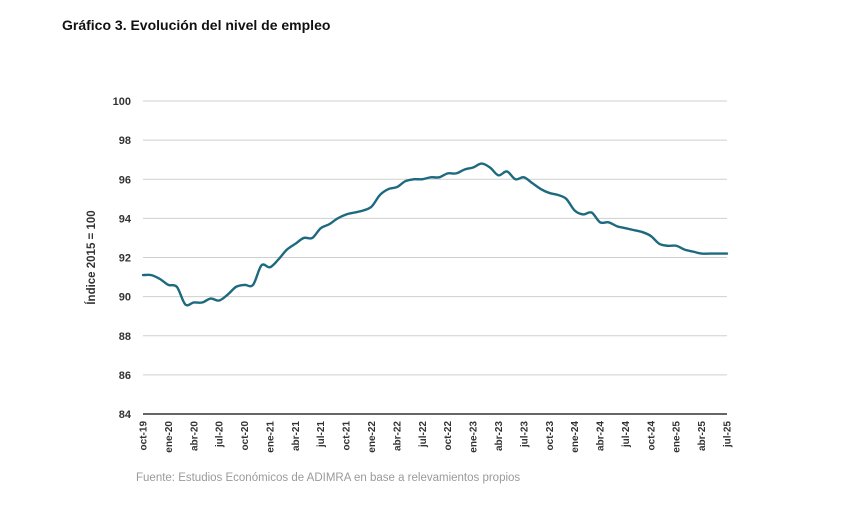 The width and height of the screenshot is (843, 517). I want to click on x-tick-label: jul-21, so click(321, 435).